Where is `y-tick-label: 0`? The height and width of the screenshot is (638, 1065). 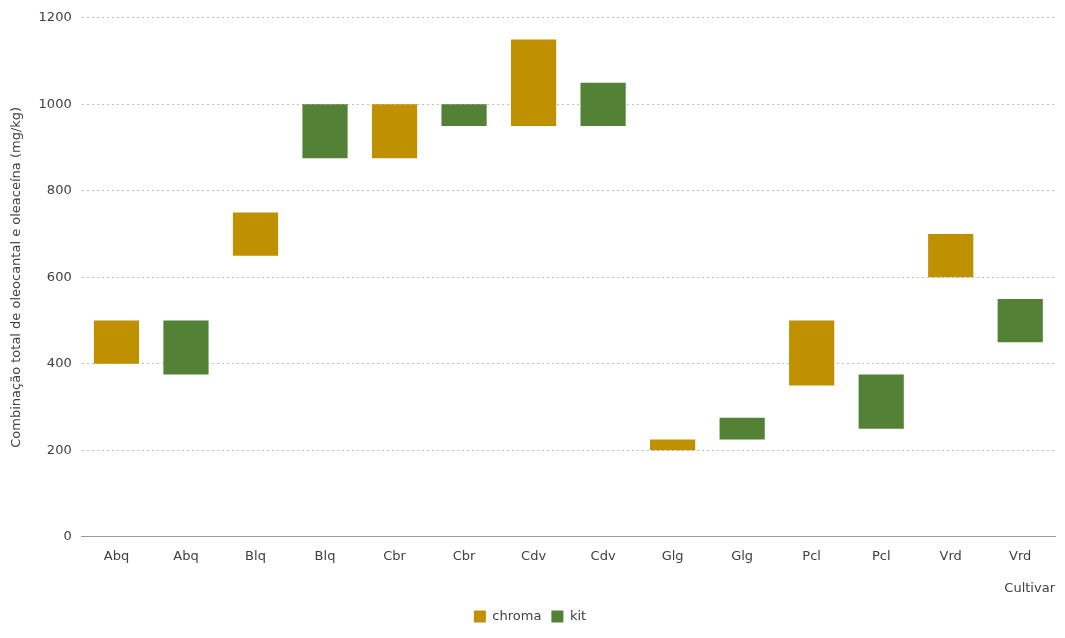 y-tick-label: 0 is located at coordinates (67, 536).